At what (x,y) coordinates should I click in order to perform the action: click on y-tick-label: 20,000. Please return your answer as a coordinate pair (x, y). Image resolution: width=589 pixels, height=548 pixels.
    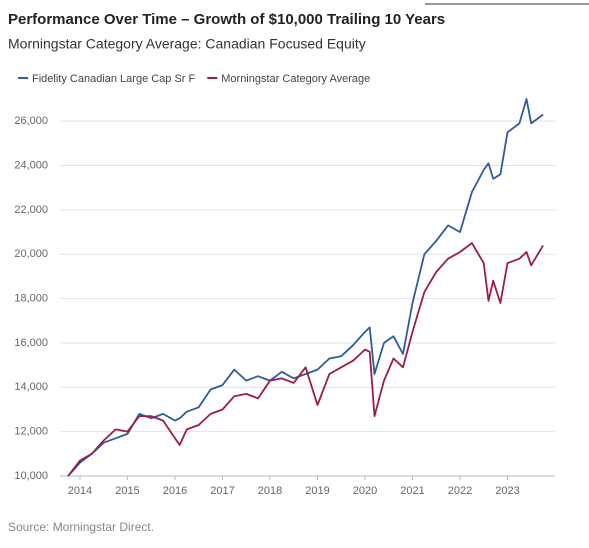
    Looking at the image, I should click on (31, 254).